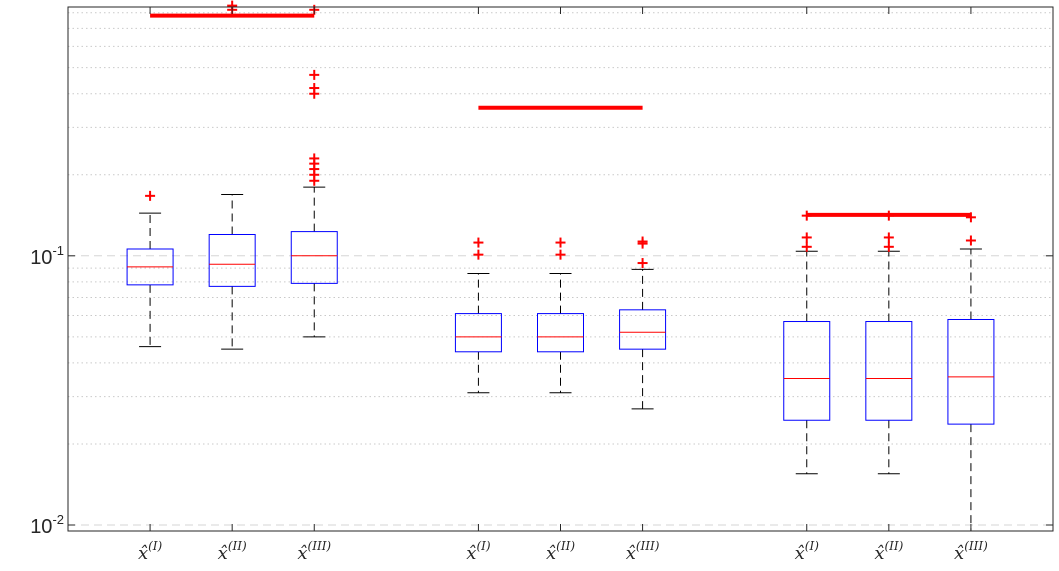 The width and height of the screenshot is (1059, 571). Describe the element at coordinates (47, 256) in the screenshot. I see `y-tick-label: 10⁻¹` at that location.